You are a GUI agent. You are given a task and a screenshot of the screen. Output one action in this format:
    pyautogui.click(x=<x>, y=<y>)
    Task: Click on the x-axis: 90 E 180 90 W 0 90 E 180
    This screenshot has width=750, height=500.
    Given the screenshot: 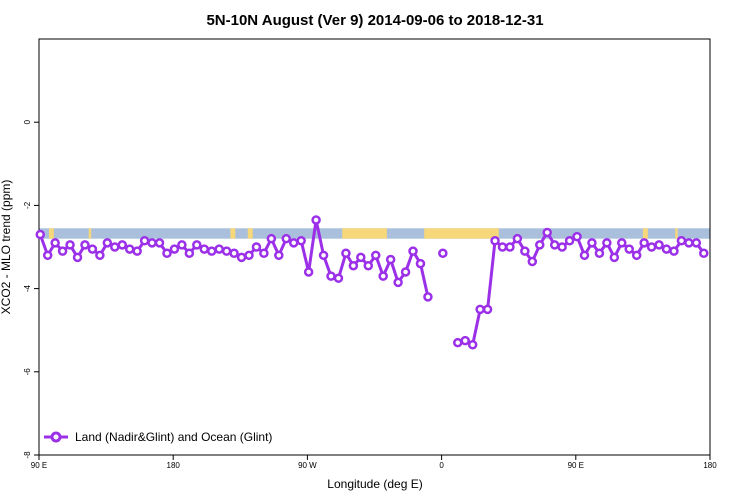 What is the action you would take?
    pyautogui.click(x=374, y=462)
    